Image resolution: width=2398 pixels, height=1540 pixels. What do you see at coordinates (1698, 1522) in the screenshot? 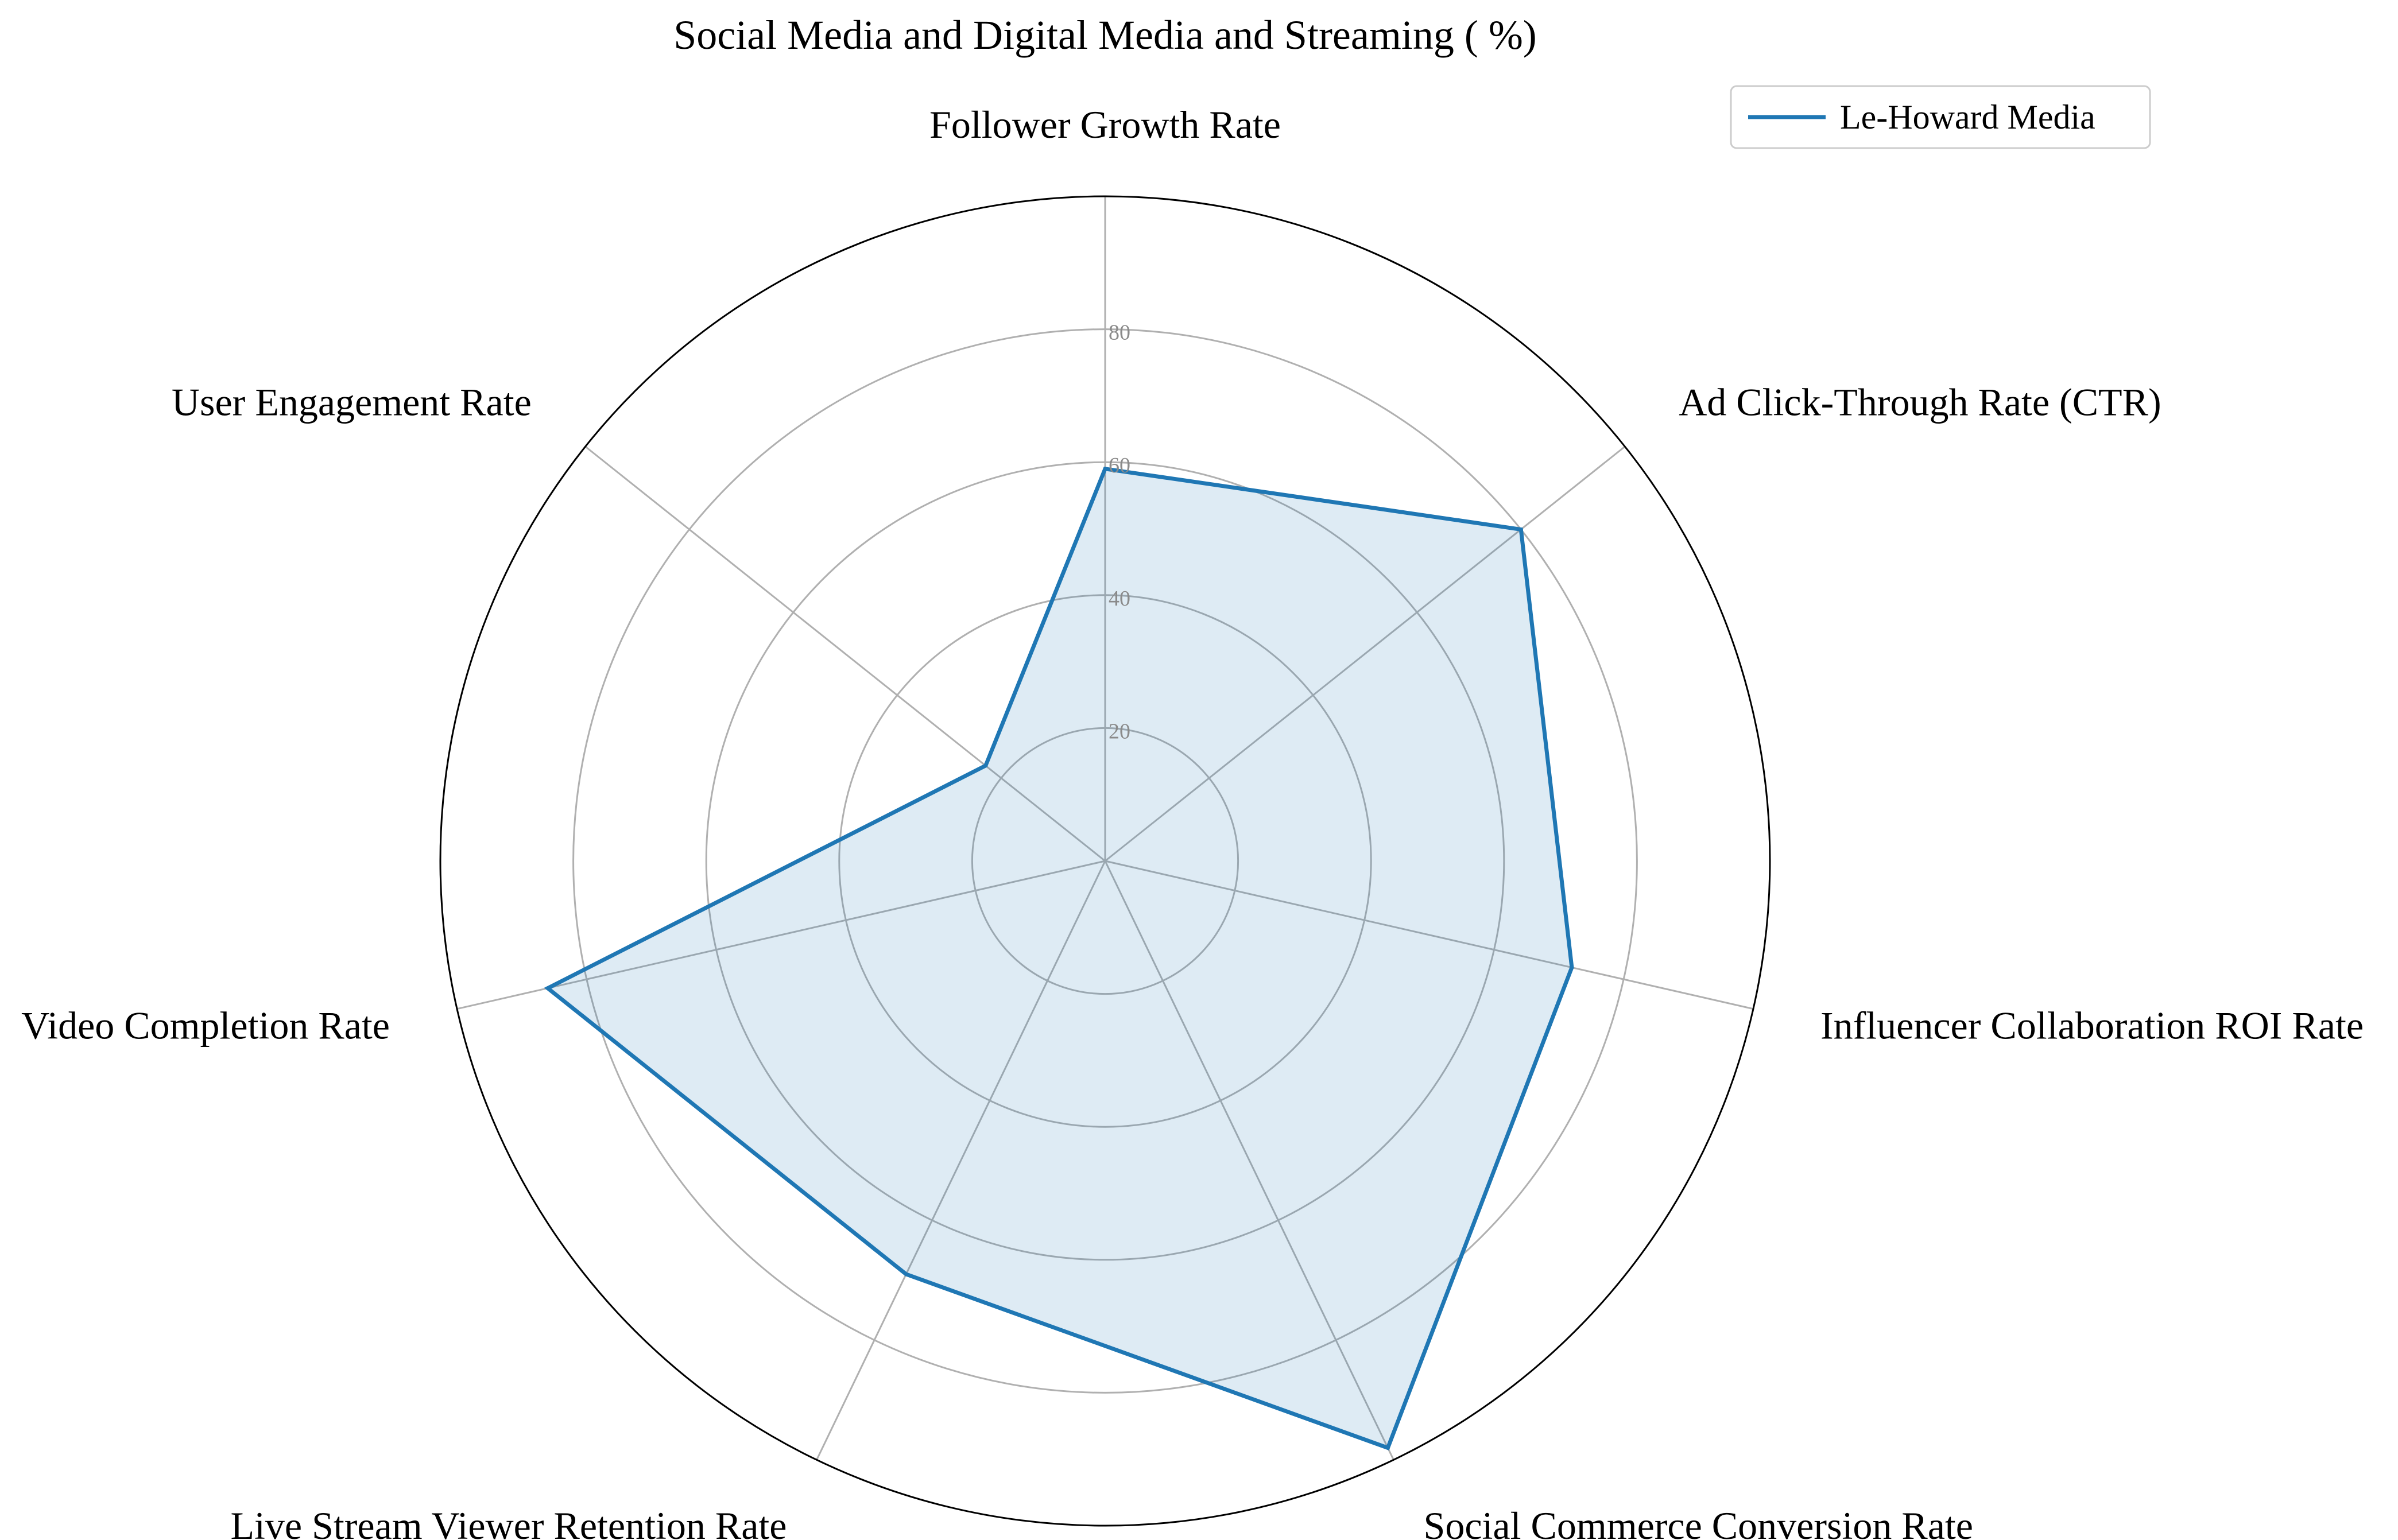
I see `category-label: Social Commerce Conversion Rate` at bounding box center [1698, 1522].